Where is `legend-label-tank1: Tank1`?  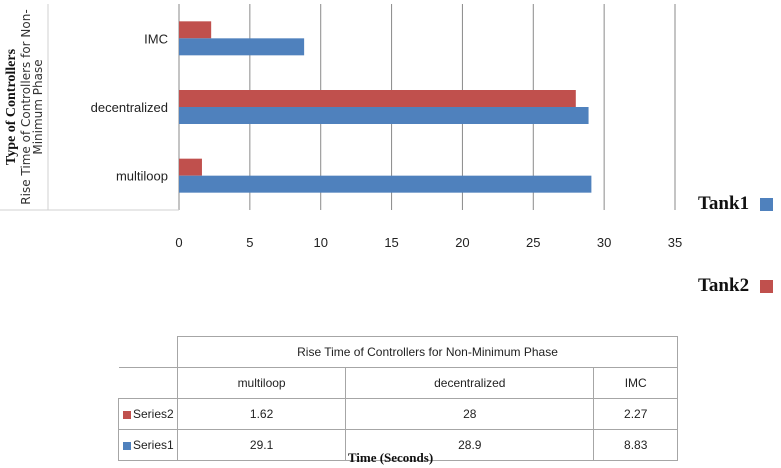
legend-label-tank1: Tank1 is located at coordinates (724, 203).